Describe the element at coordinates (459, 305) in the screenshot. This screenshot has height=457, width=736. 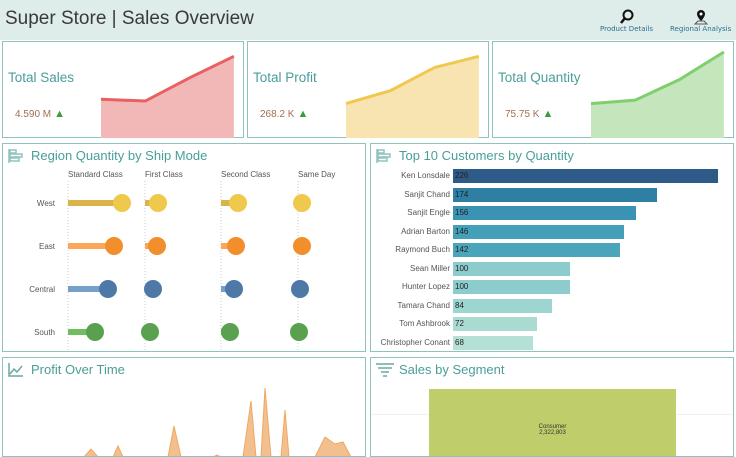
I see `customer-value: 84` at that location.